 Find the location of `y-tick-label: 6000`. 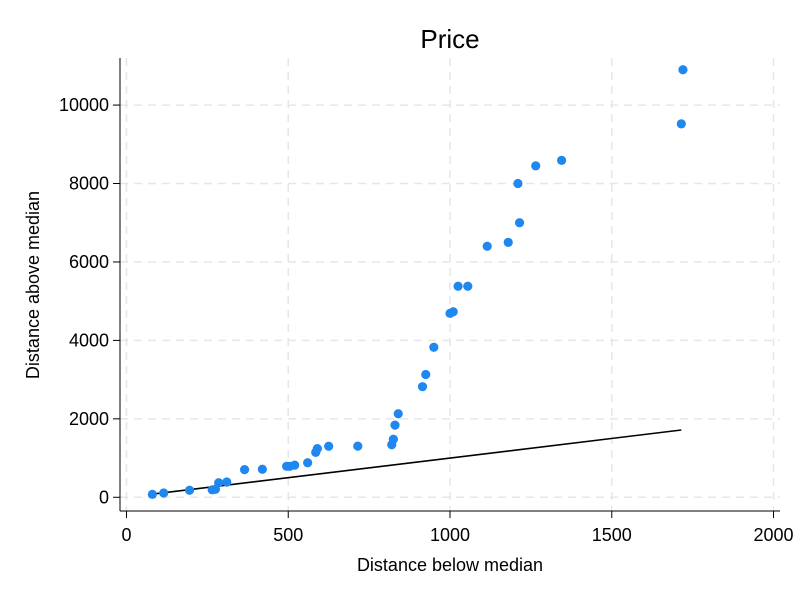

y-tick-label: 6000 is located at coordinates (89, 262).